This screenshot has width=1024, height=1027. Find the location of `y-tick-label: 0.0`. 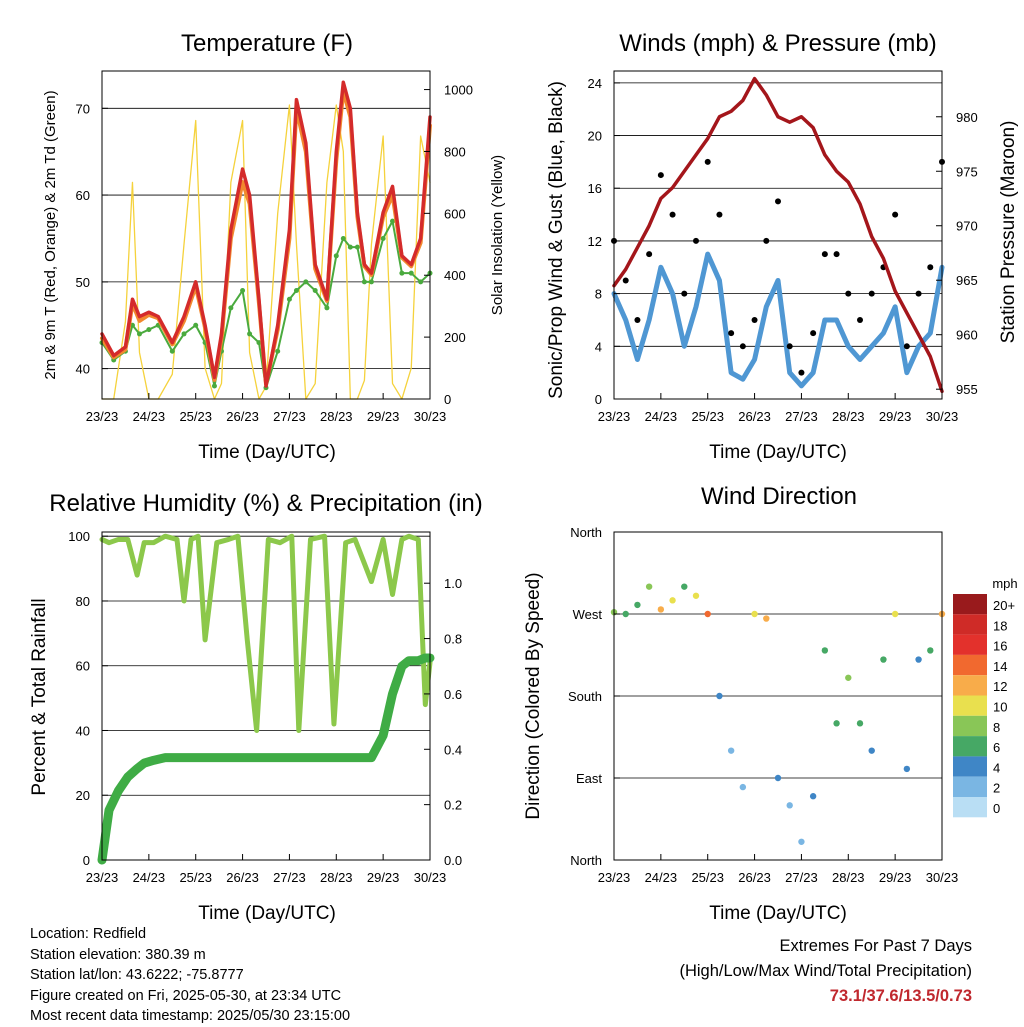

y-tick-label: 0.0 is located at coordinates (453, 860).